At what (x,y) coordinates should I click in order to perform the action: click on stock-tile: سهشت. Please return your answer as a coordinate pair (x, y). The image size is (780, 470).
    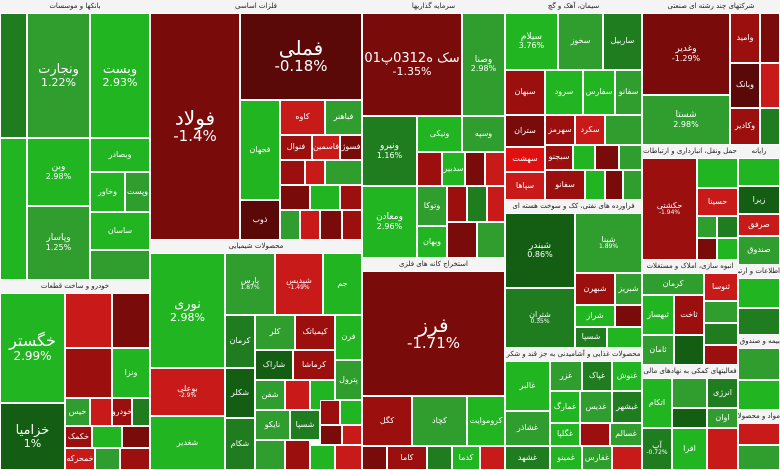
    Looking at the image, I should click on (525, 159).